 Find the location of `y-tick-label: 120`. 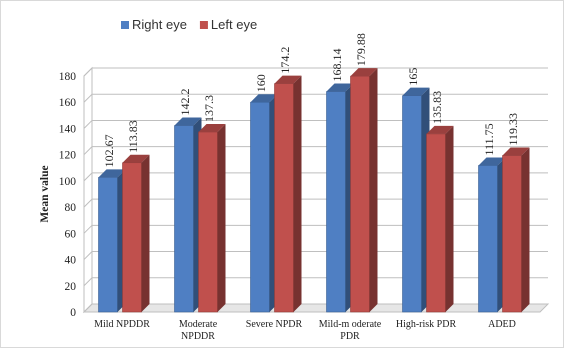

y-tick-label: 120 is located at coordinates (68, 156).